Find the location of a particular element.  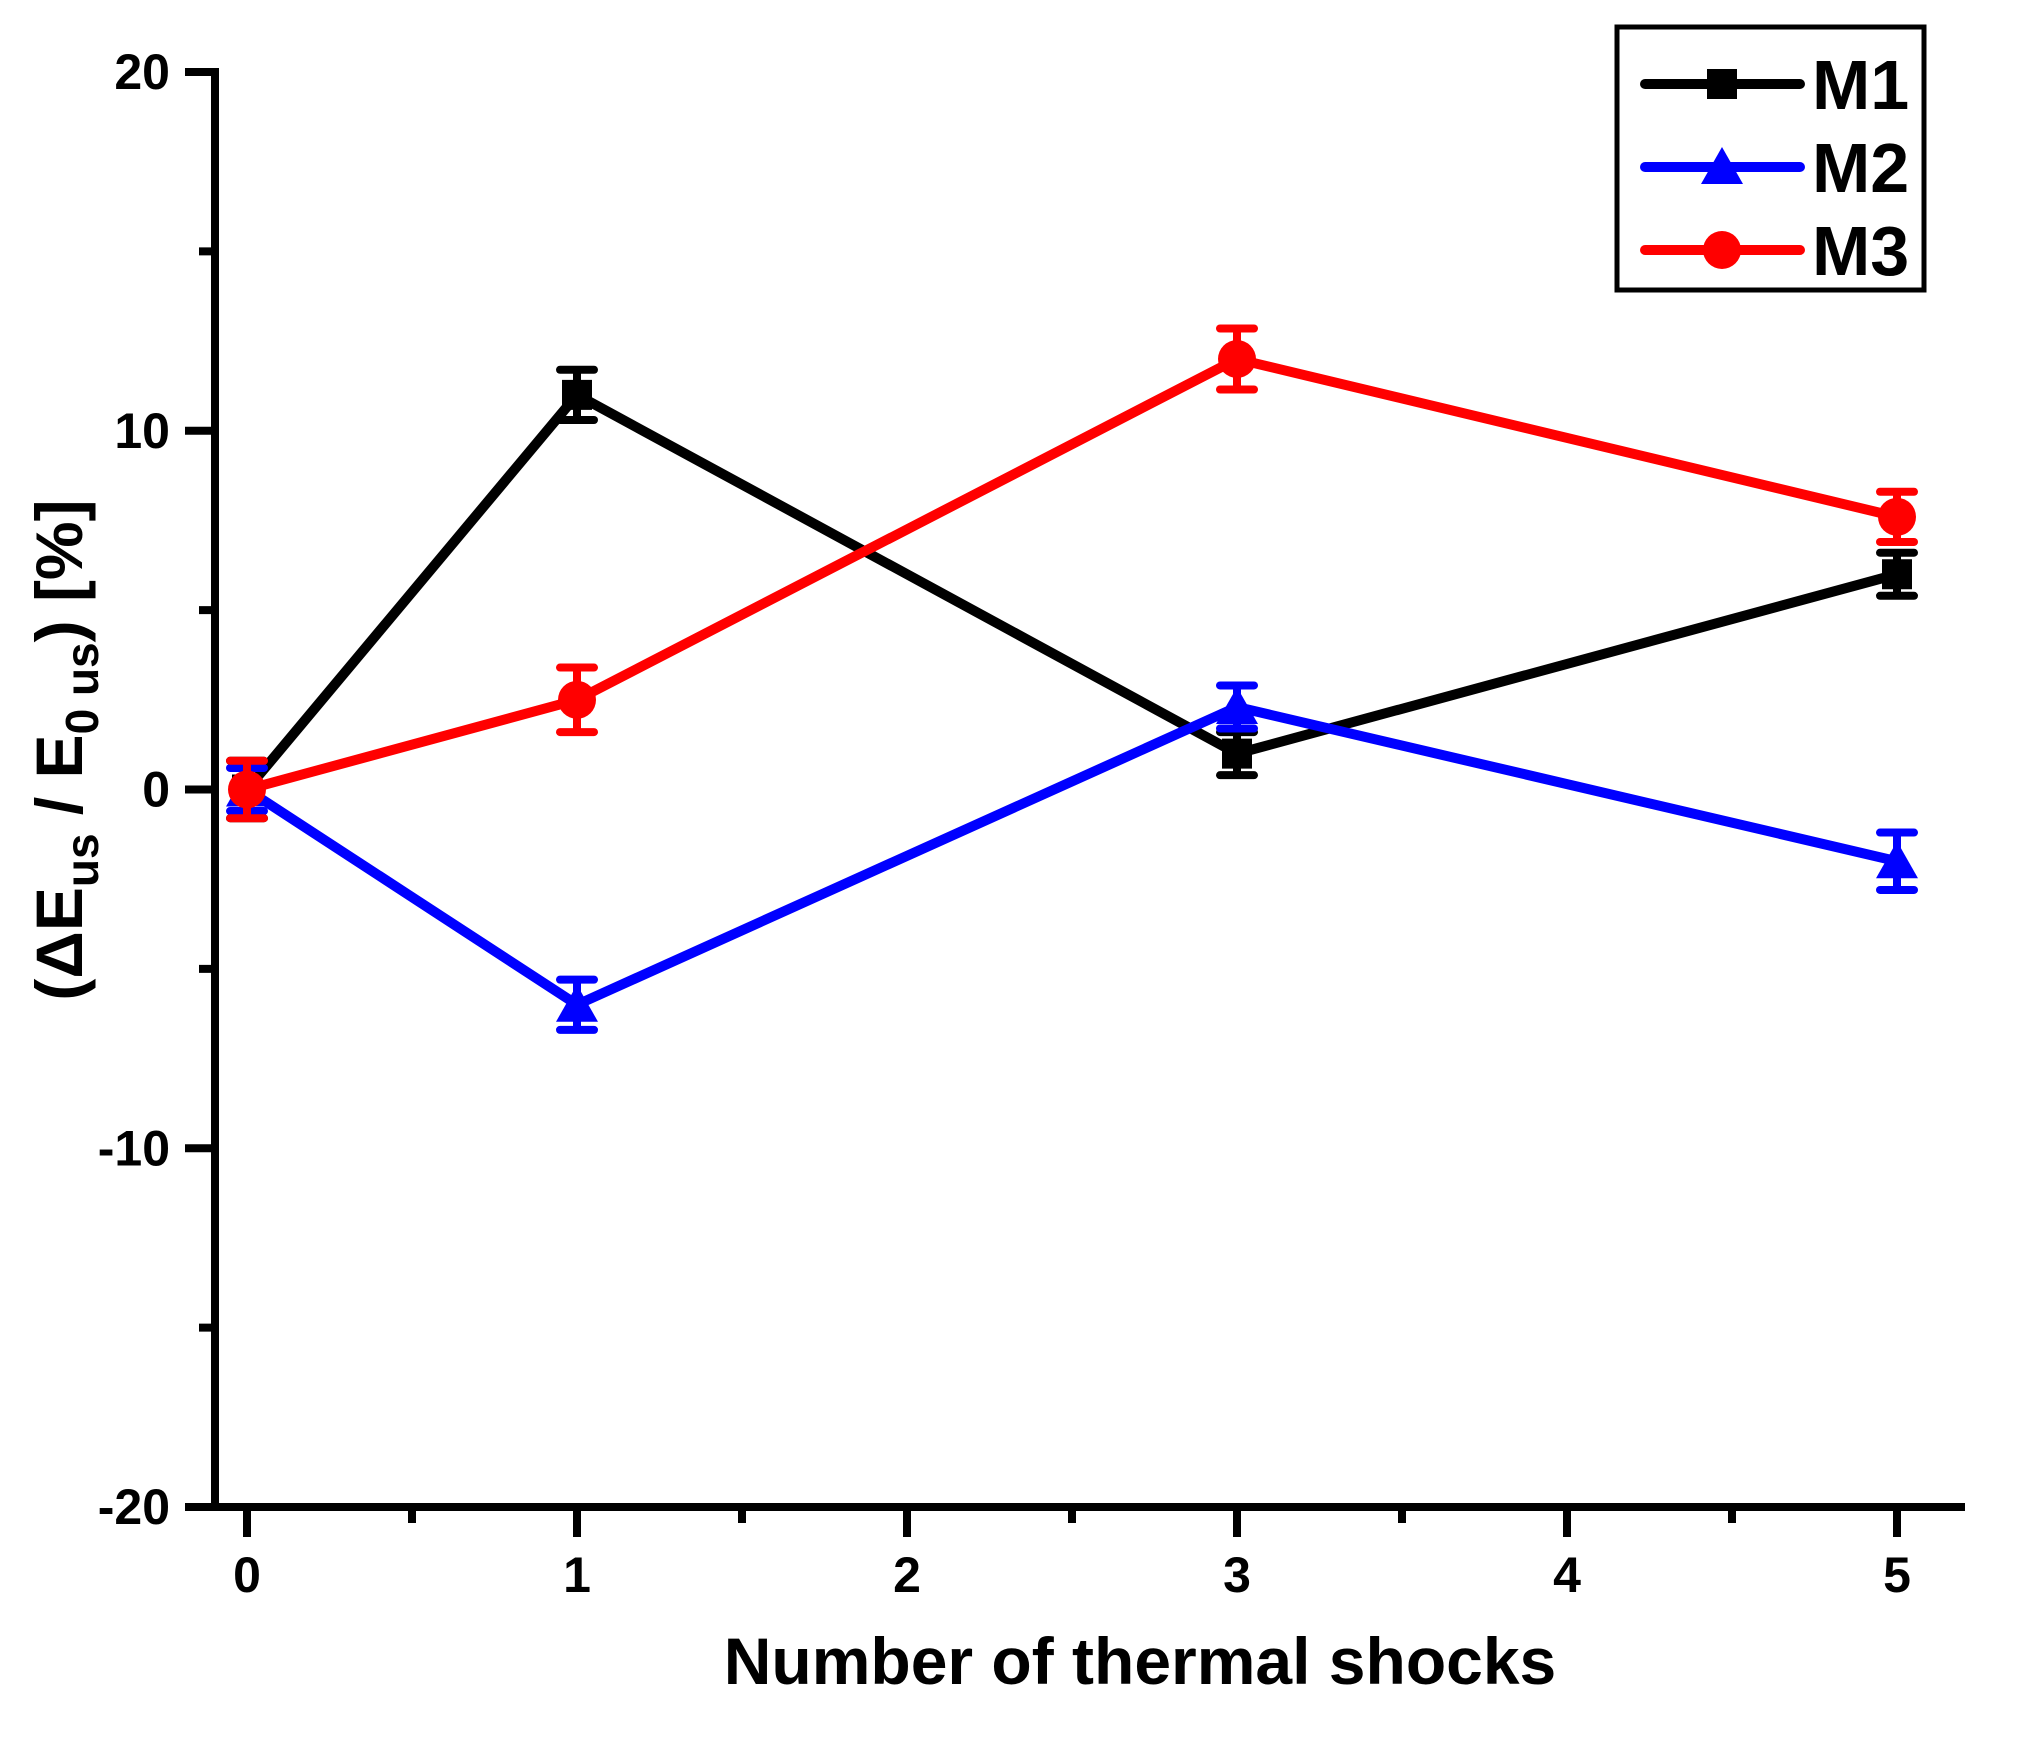

y-axis-title: (ΔEus / E0 us) [%] is located at coordinates (65, 749).